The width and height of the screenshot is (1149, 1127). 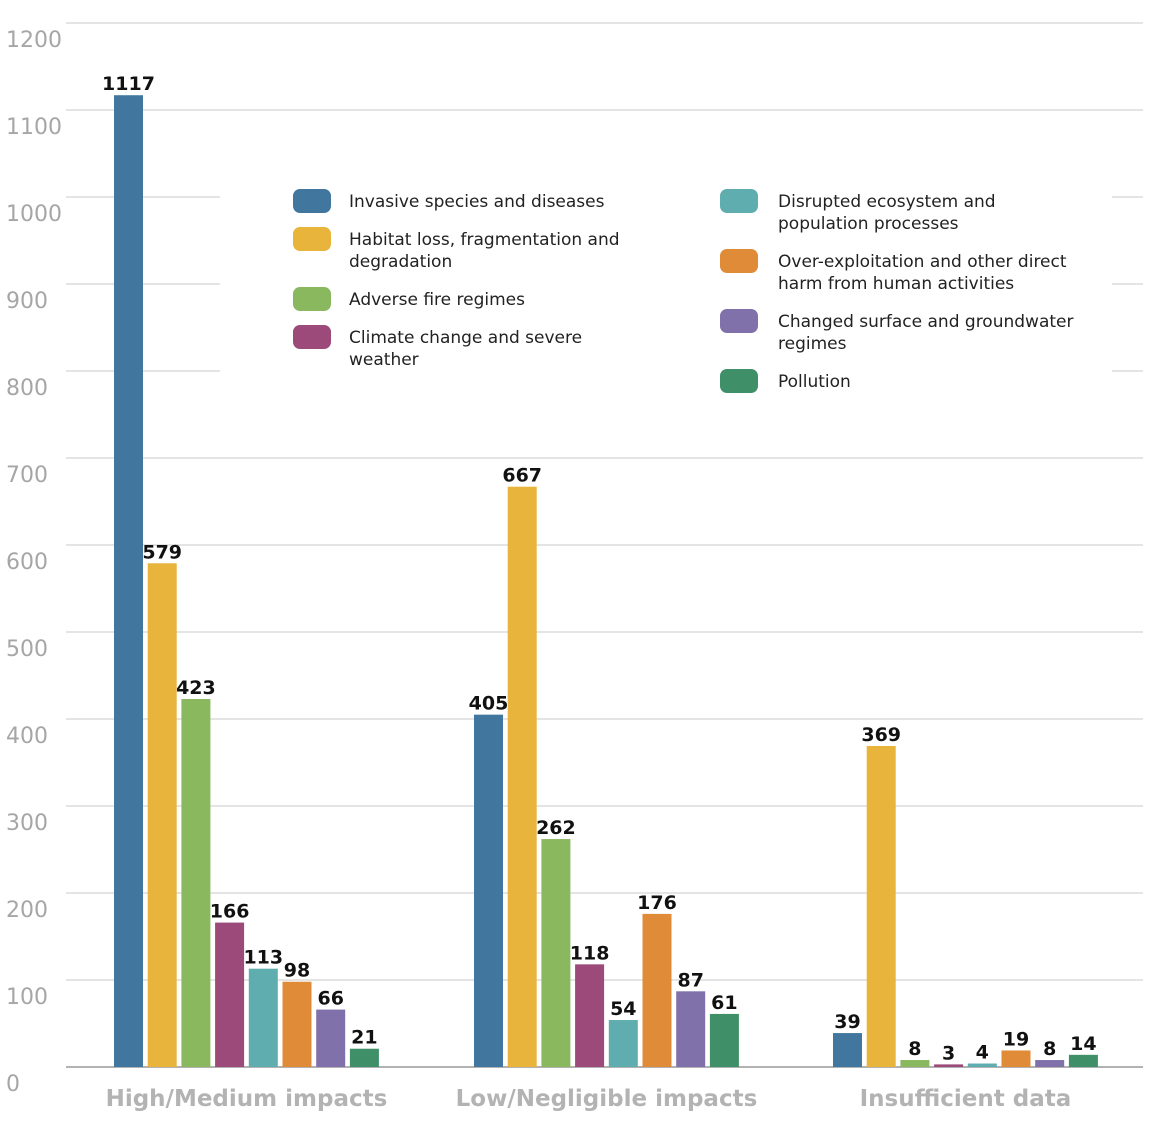 I want to click on legend-item: Pollution, so click(x=785, y=381).